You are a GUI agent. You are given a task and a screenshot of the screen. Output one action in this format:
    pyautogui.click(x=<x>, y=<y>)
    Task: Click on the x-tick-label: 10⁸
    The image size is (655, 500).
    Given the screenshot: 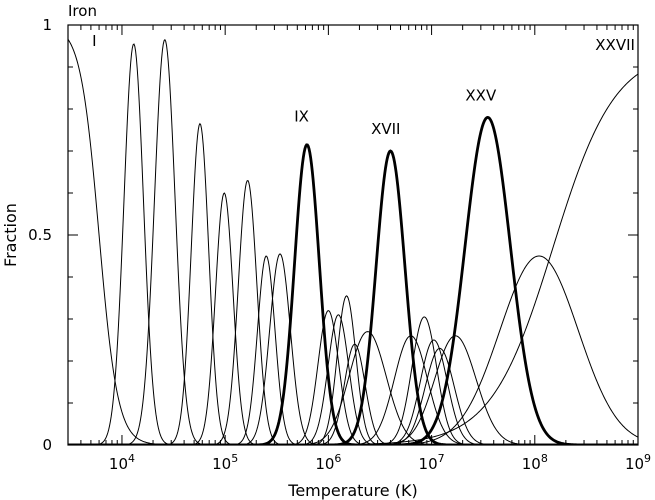 What is the action you would take?
    pyautogui.click(x=535, y=462)
    